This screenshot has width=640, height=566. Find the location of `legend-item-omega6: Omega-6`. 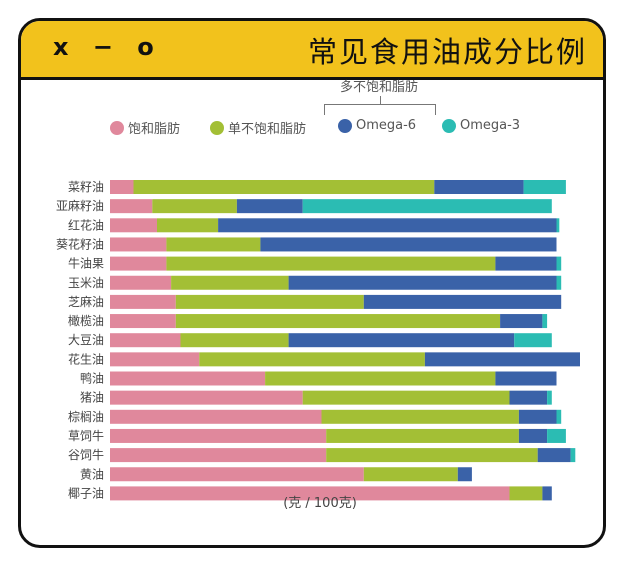

legend-item-omega6: Omega-6 is located at coordinates (377, 125).